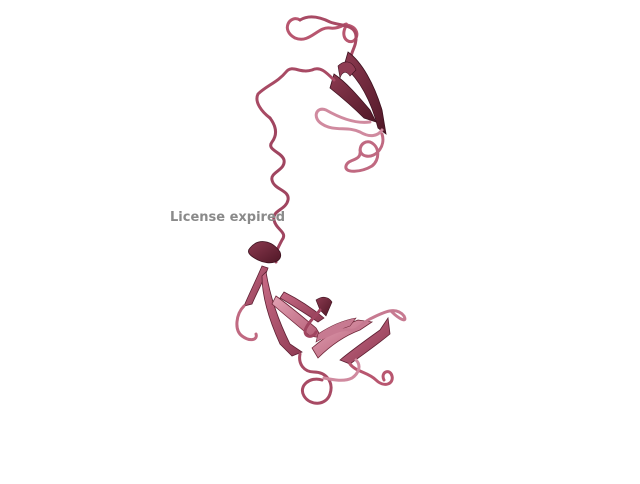 The height and width of the screenshot is (484, 640). I want to click on linker-region, so click(269, 190).